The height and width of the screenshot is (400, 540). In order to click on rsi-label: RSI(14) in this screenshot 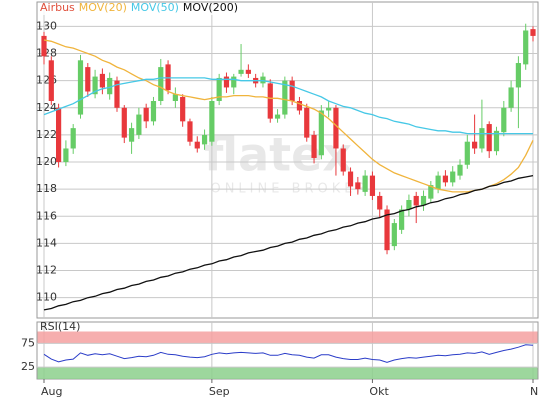, I will do `click(60, 326)`.